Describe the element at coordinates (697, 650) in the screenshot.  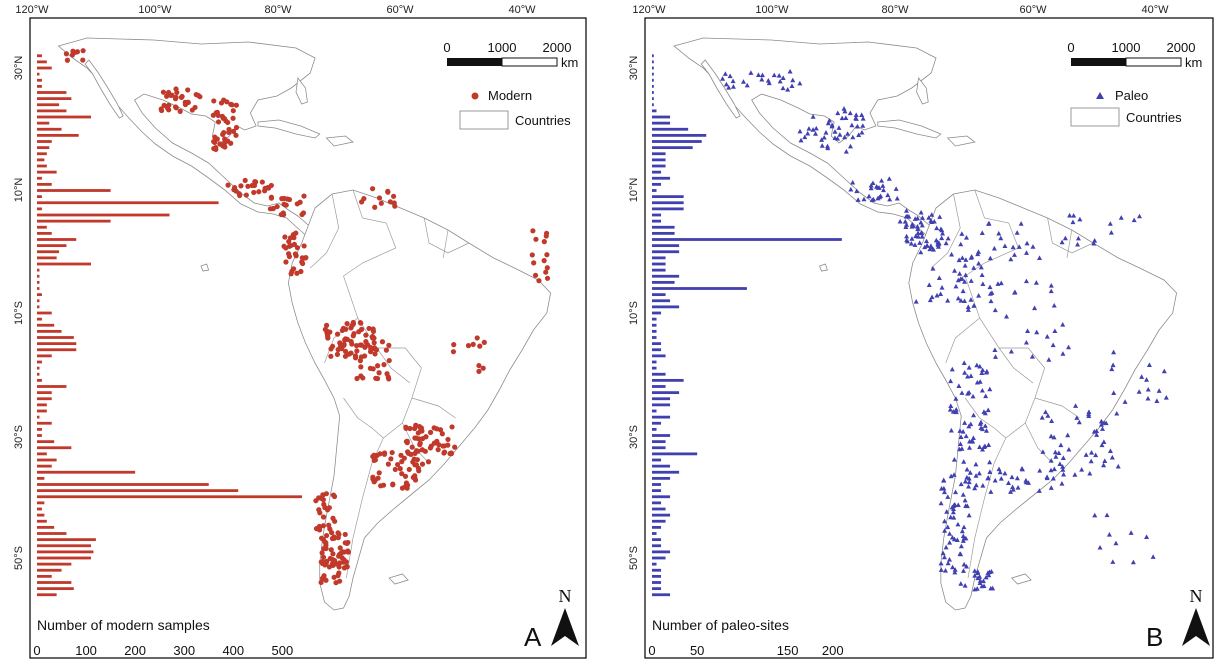
I see `histogram-tick: 50` at that location.